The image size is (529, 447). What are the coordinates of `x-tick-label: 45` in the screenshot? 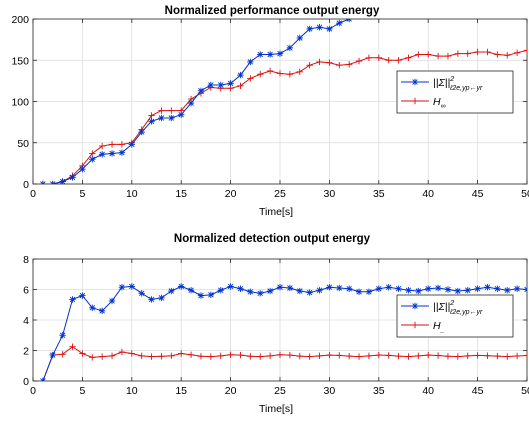 It's located at (478, 194).